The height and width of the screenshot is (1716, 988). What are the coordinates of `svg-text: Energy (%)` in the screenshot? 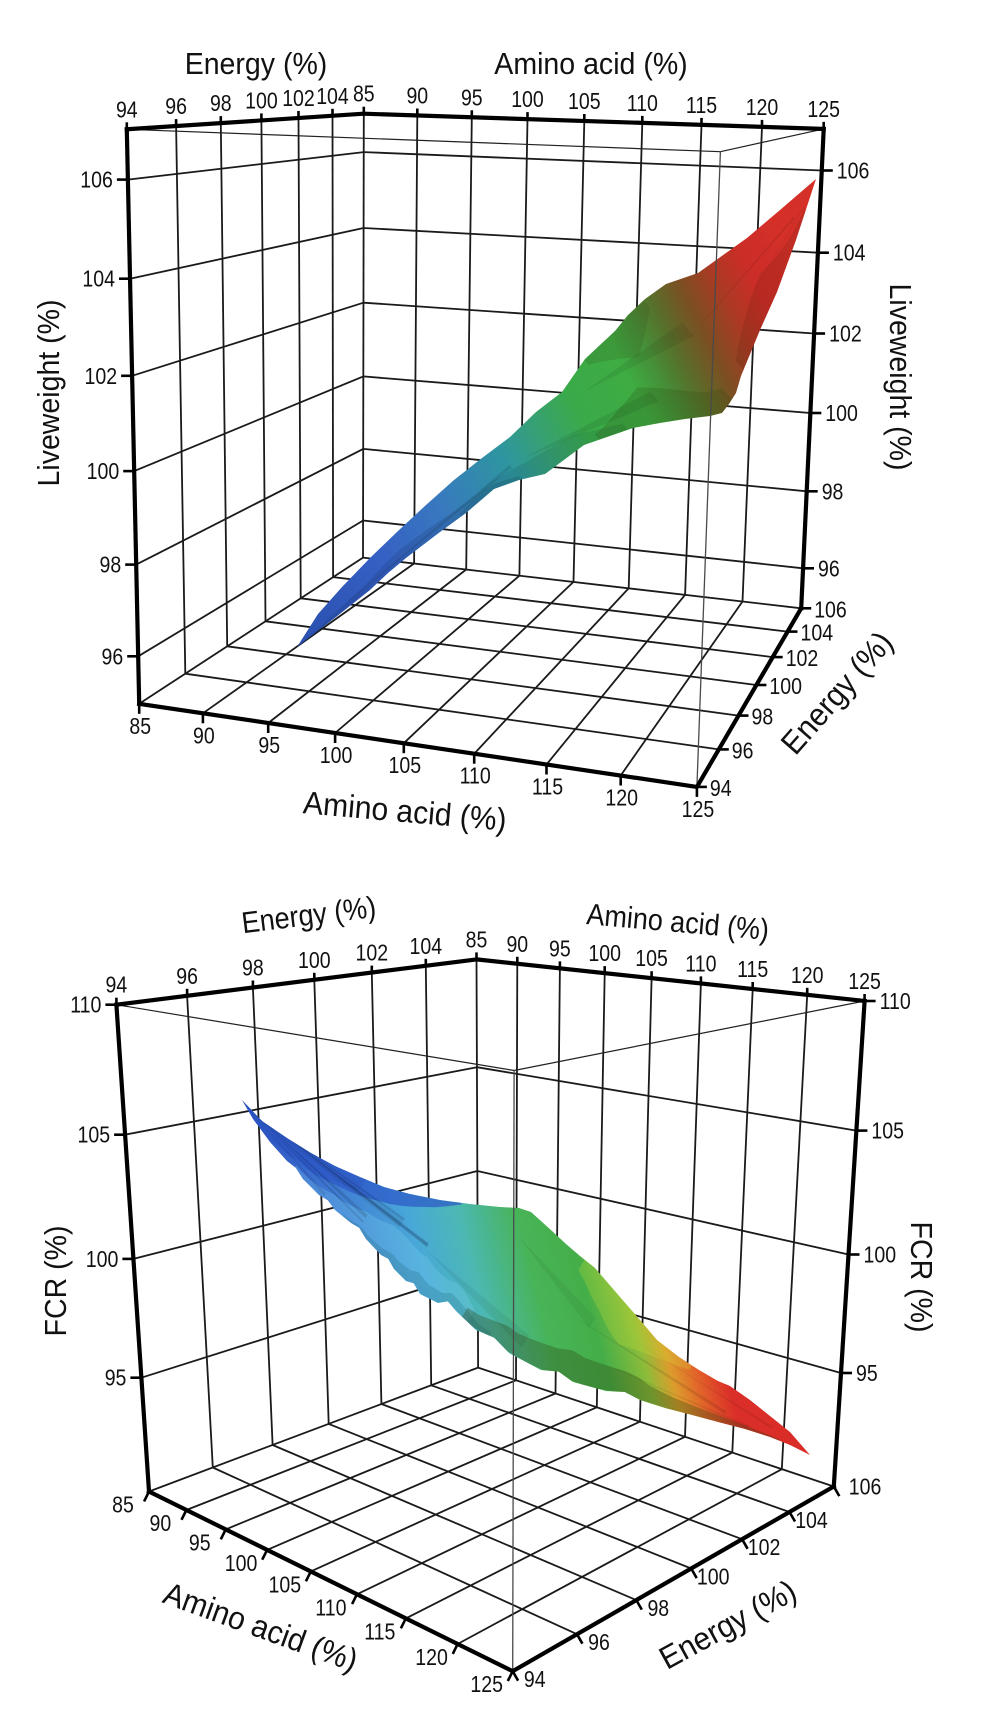 It's located at (256, 63).